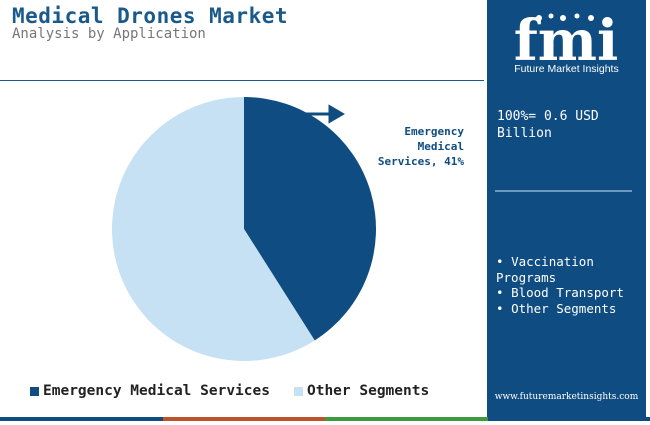 The height and width of the screenshot is (425, 650). I want to click on legend-label: Other Segments, so click(368, 391).